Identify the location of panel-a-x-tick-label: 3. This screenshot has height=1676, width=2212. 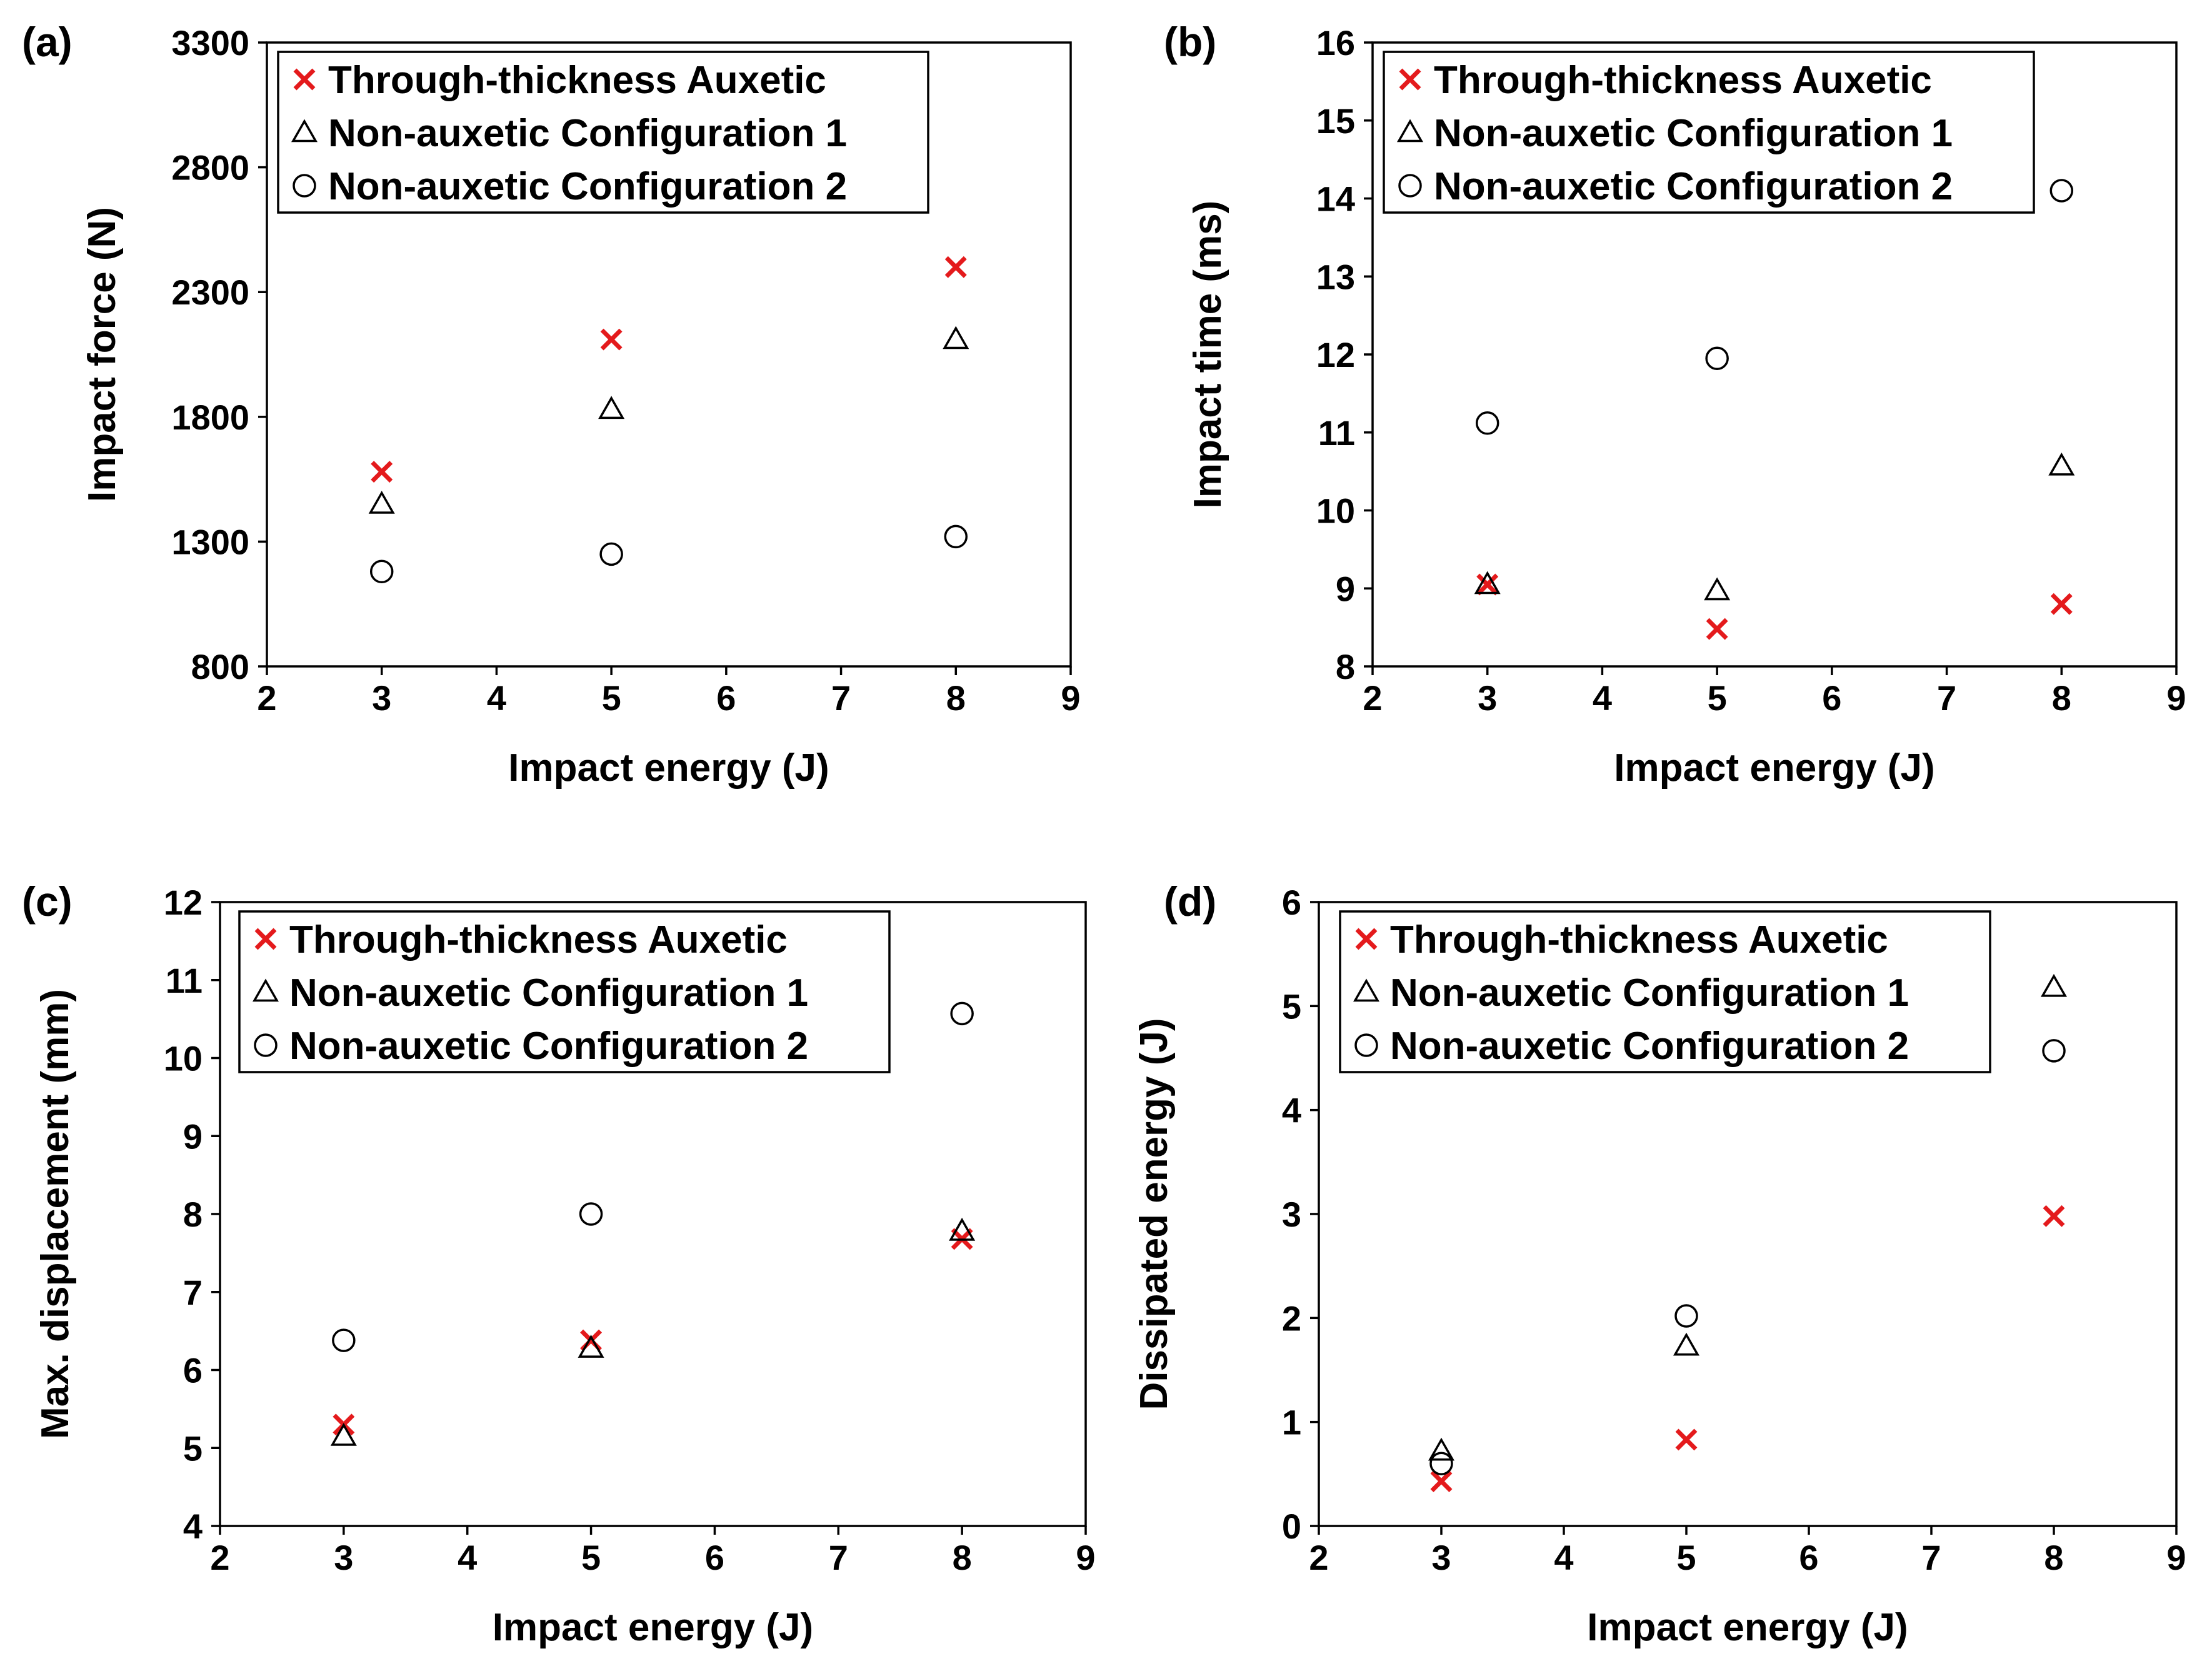
(381, 698).